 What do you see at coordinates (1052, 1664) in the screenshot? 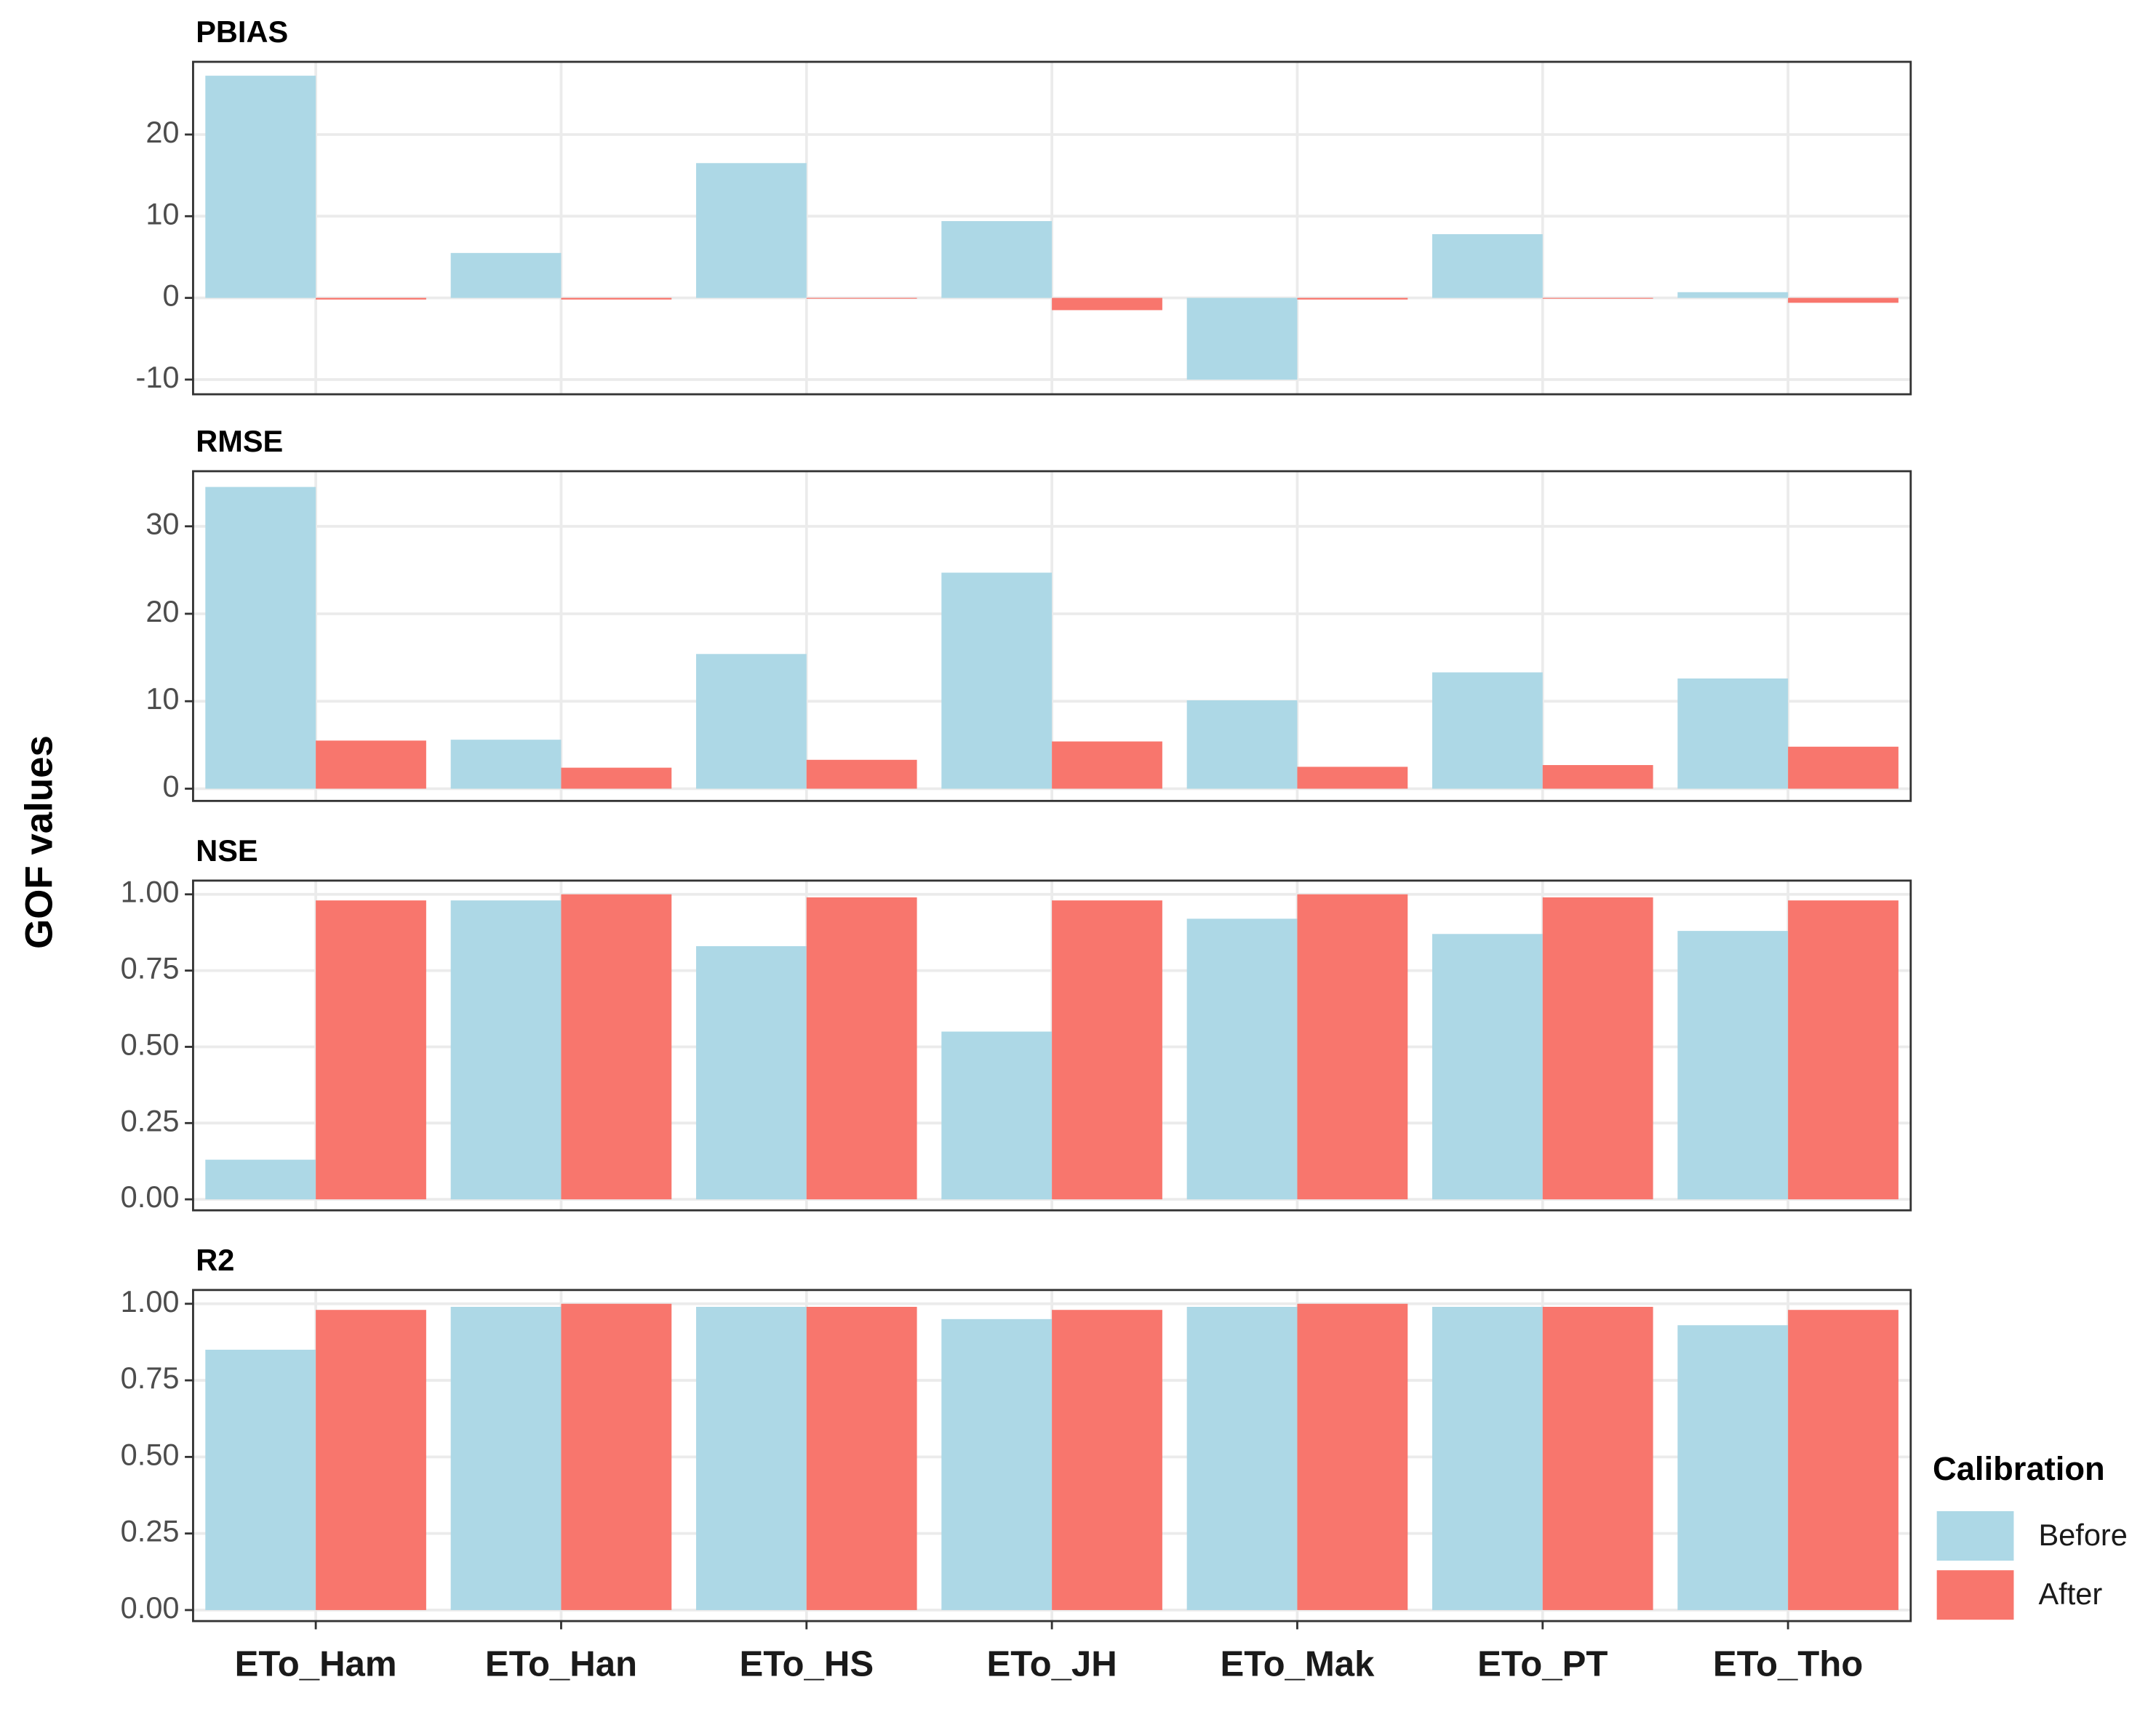
I see `x-tick-label: ETo_JH` at bounding box center [1052, 1664].